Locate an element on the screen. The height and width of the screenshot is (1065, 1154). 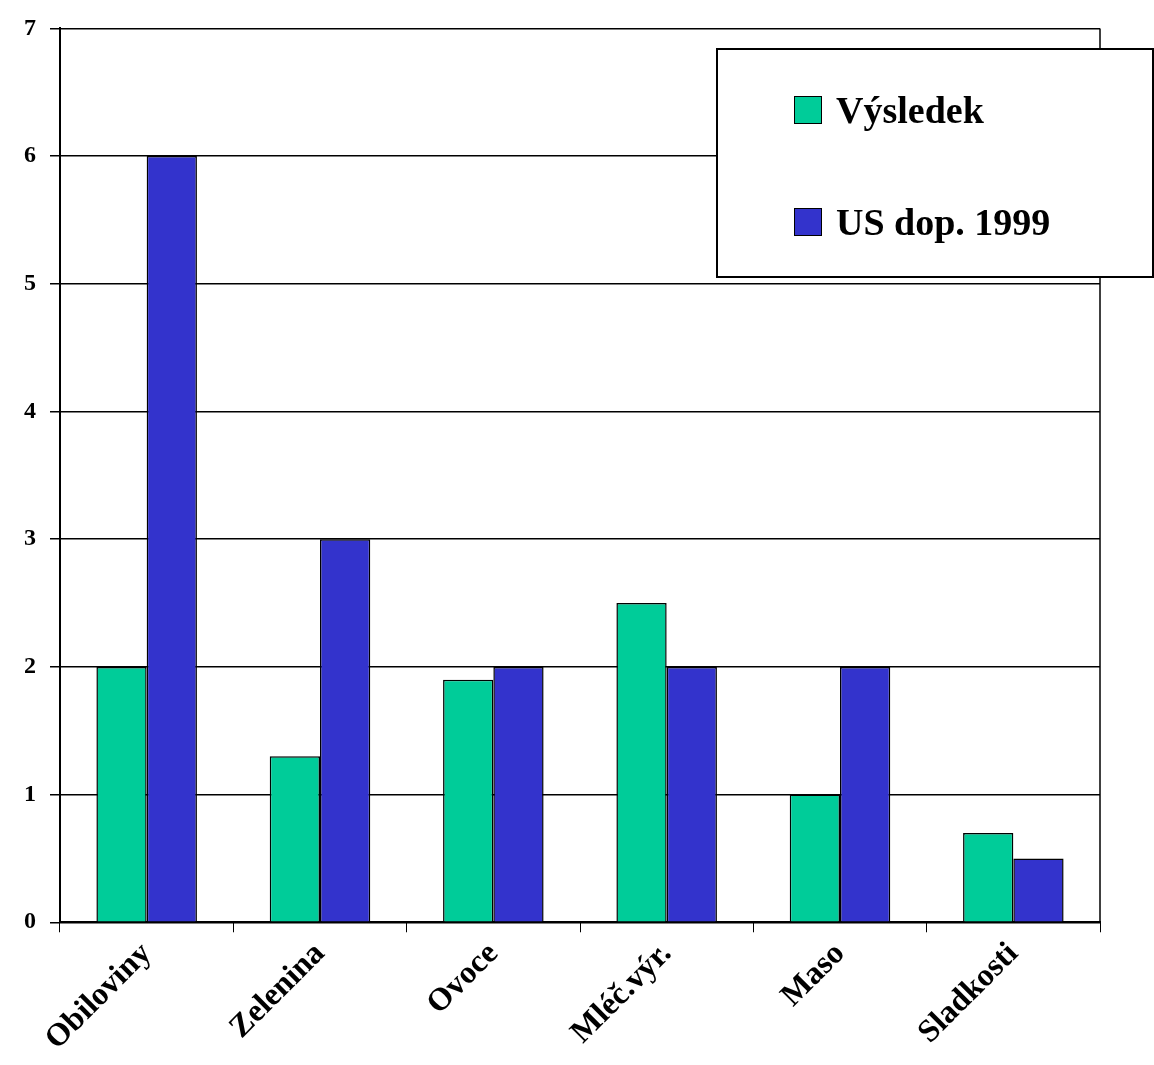
y-tick-label: 4 is located at coordinates (30, 409).